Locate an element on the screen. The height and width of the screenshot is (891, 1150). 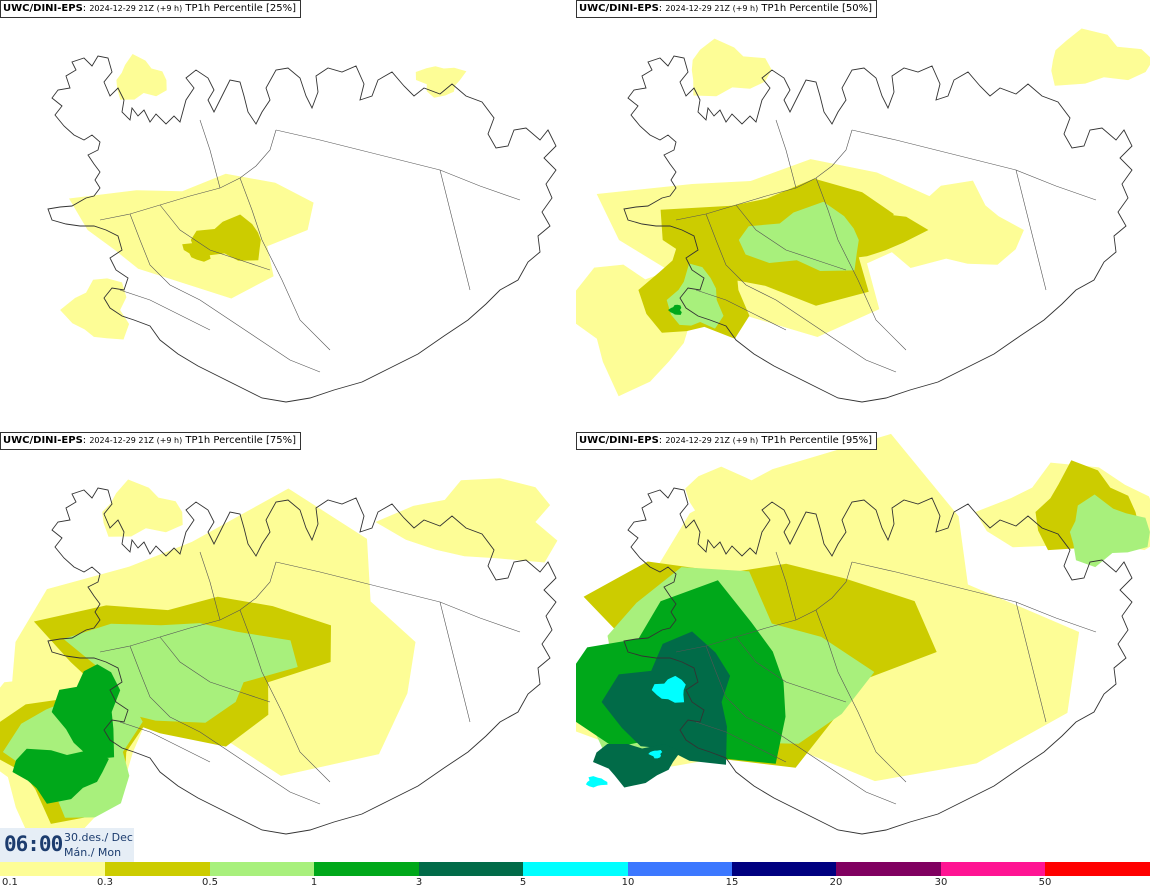
color-legend: 0.1 0.3 0.5 1 3 5 10 15 20 30 50 is located at coordinates (575, 876).